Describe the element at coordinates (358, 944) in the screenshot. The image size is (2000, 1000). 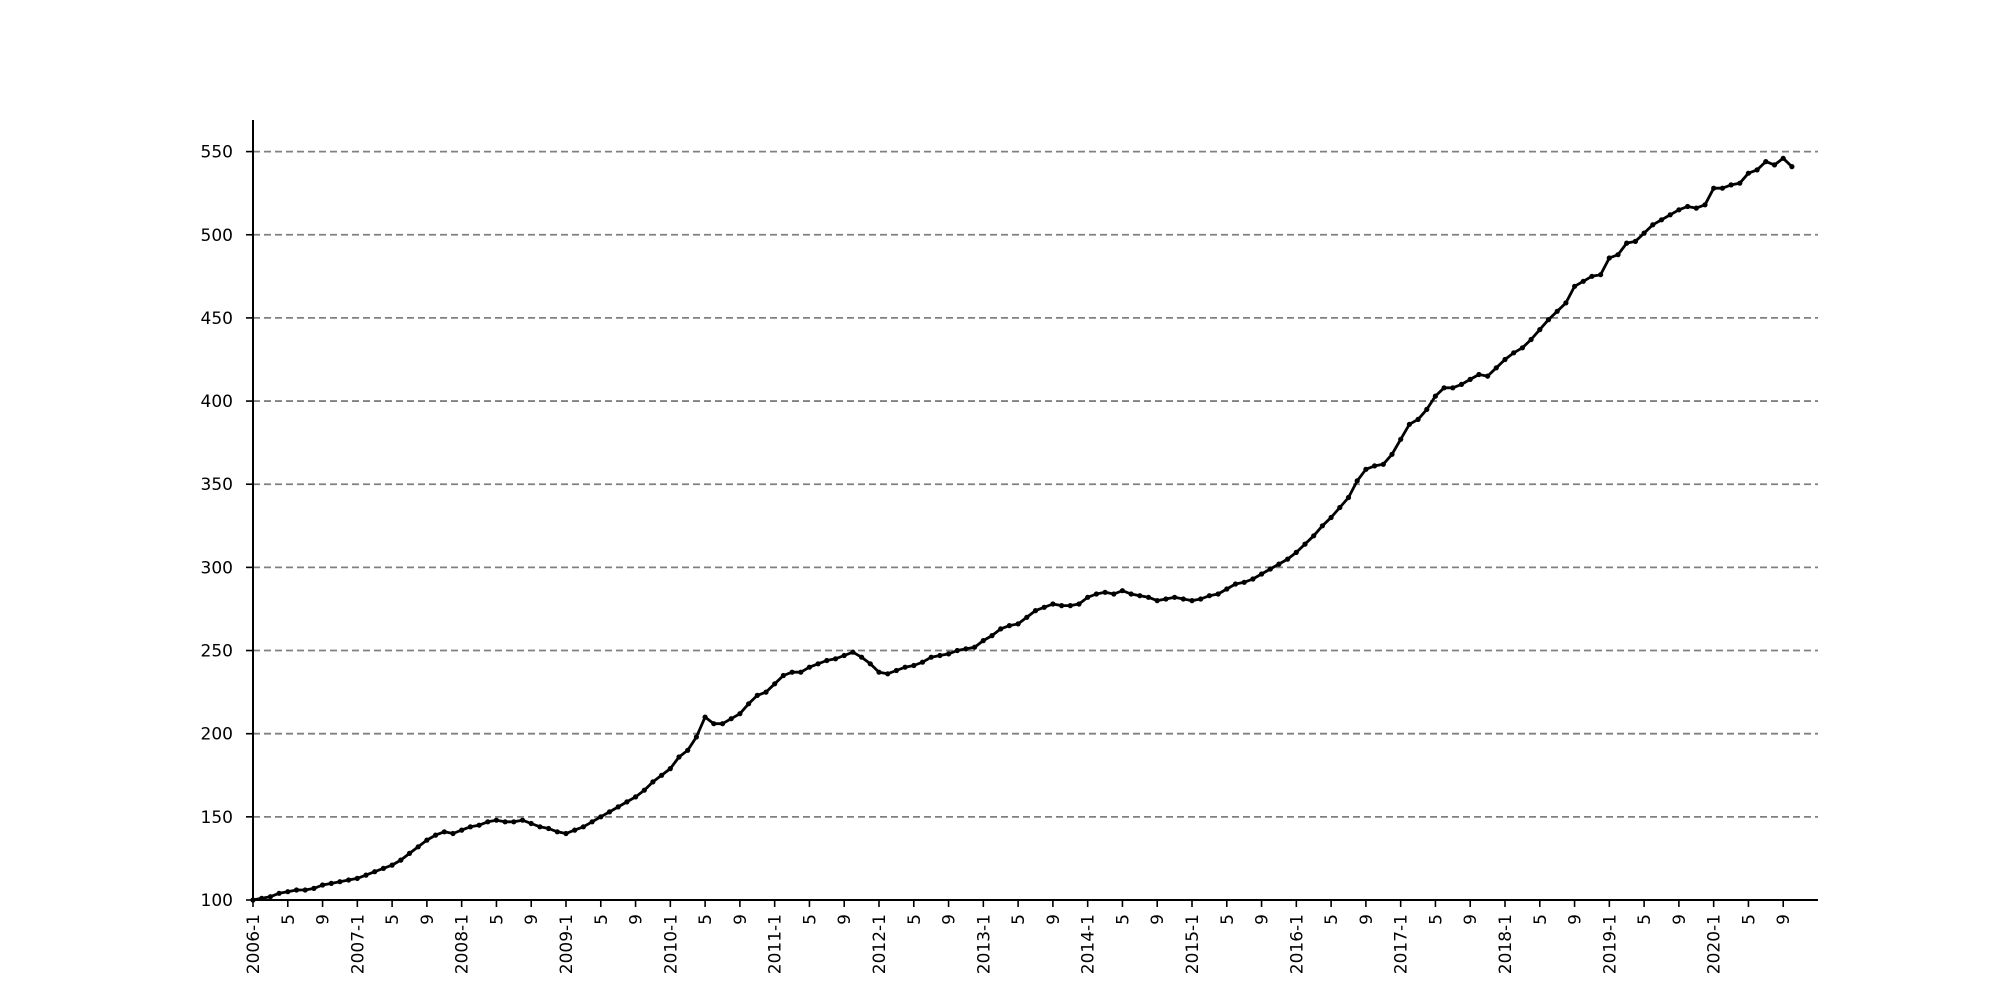
I see `x-tick-label: 2007-1` at that location.